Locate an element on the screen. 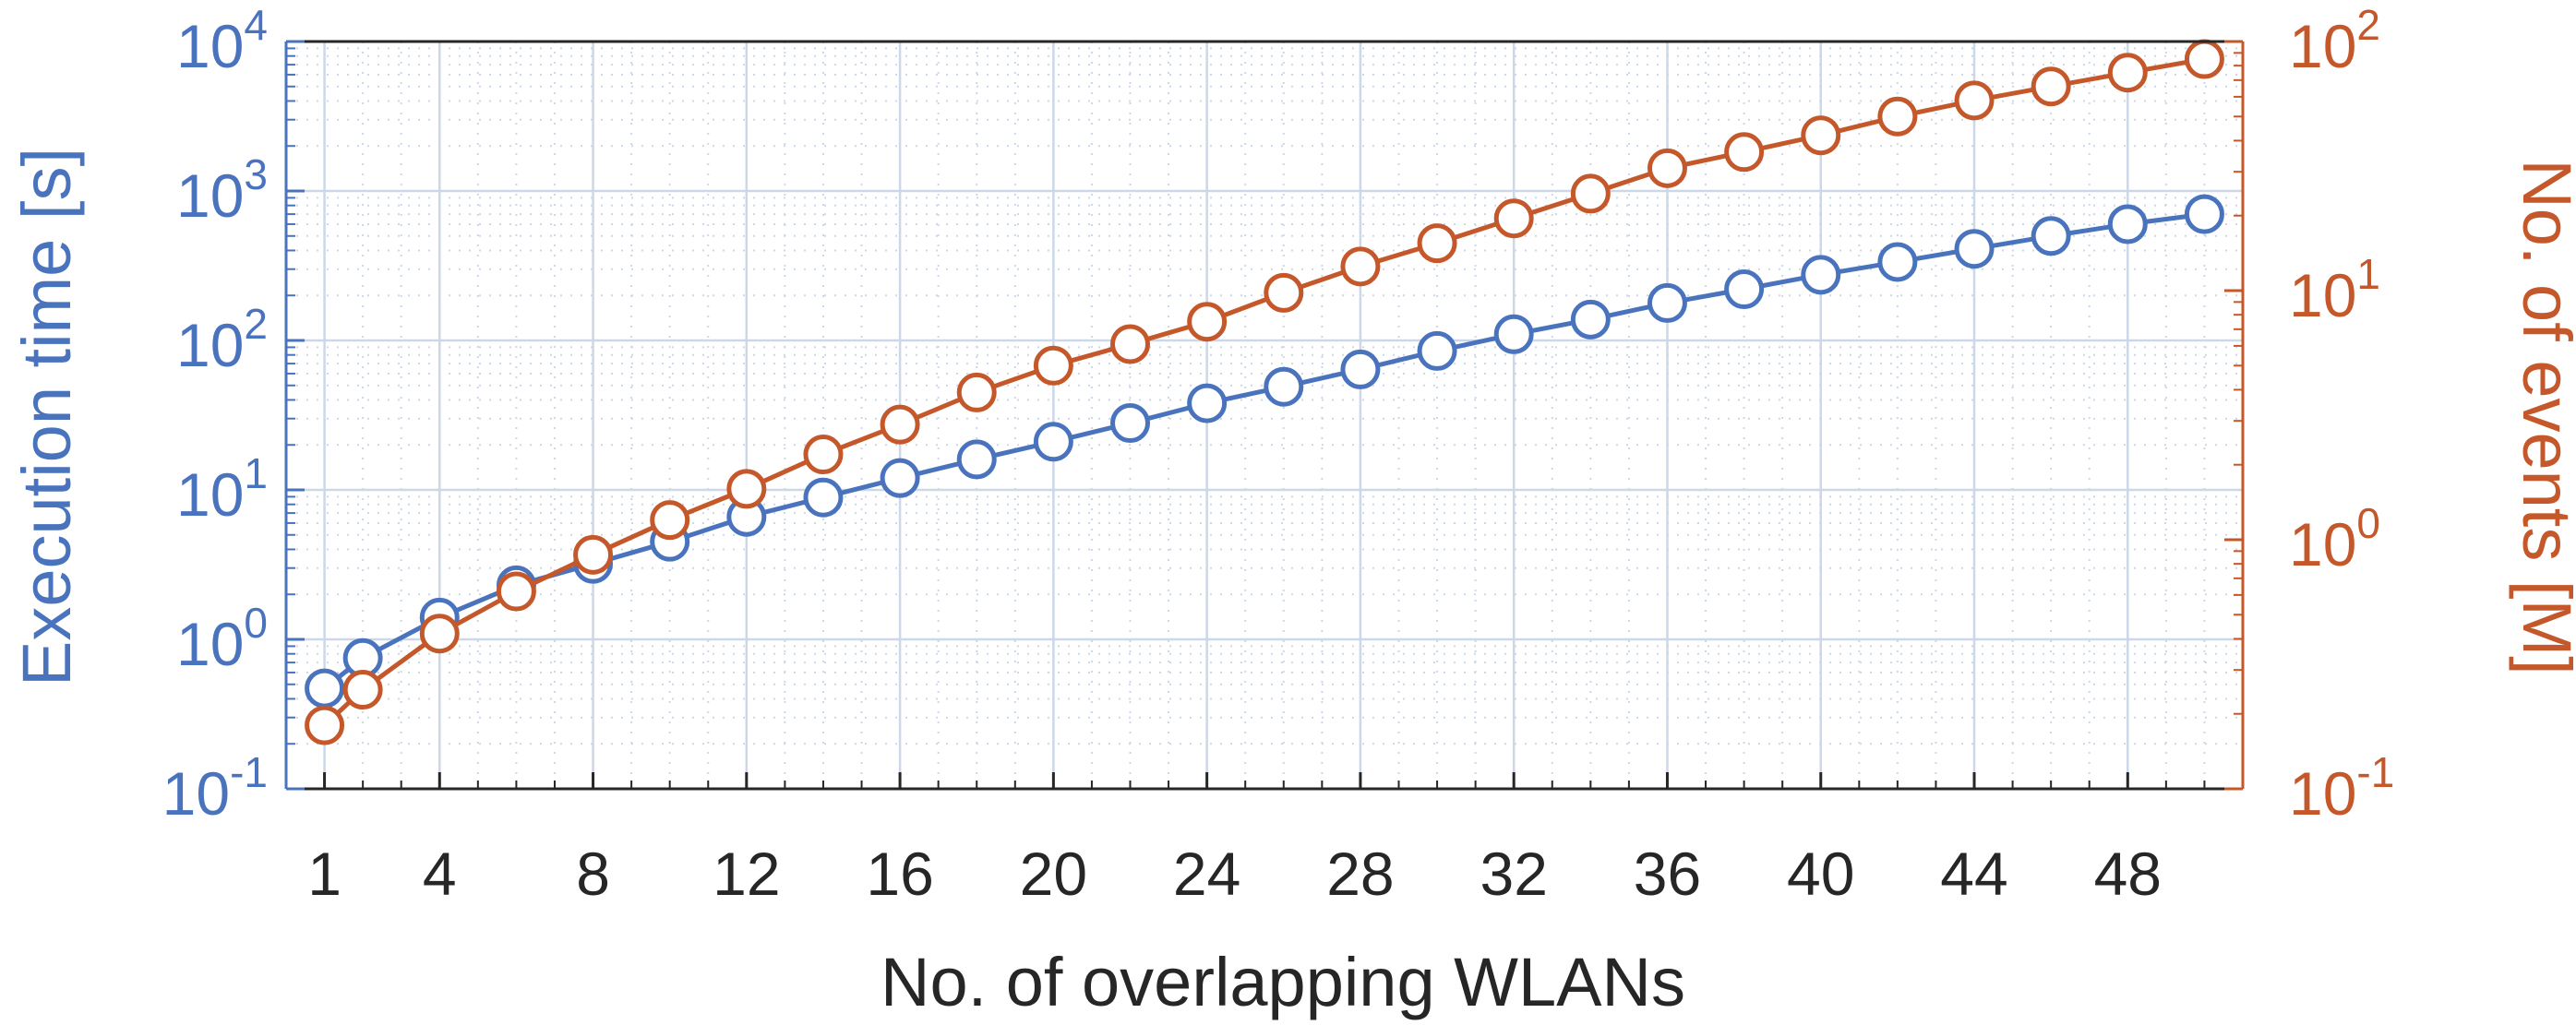 This screenshot has height=1025, width=2576. left-y-tick-label: 10⁴ is located at coordinates (222, 40).